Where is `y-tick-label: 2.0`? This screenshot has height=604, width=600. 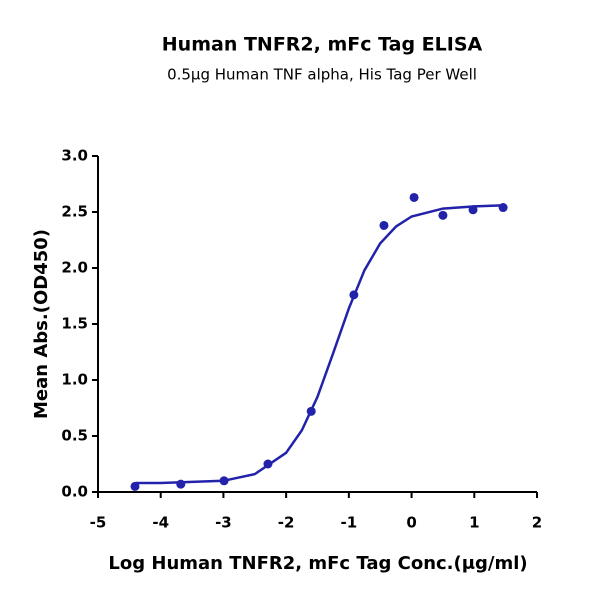 y-tick-label: 2.0 is located at coordinates (74, 268).